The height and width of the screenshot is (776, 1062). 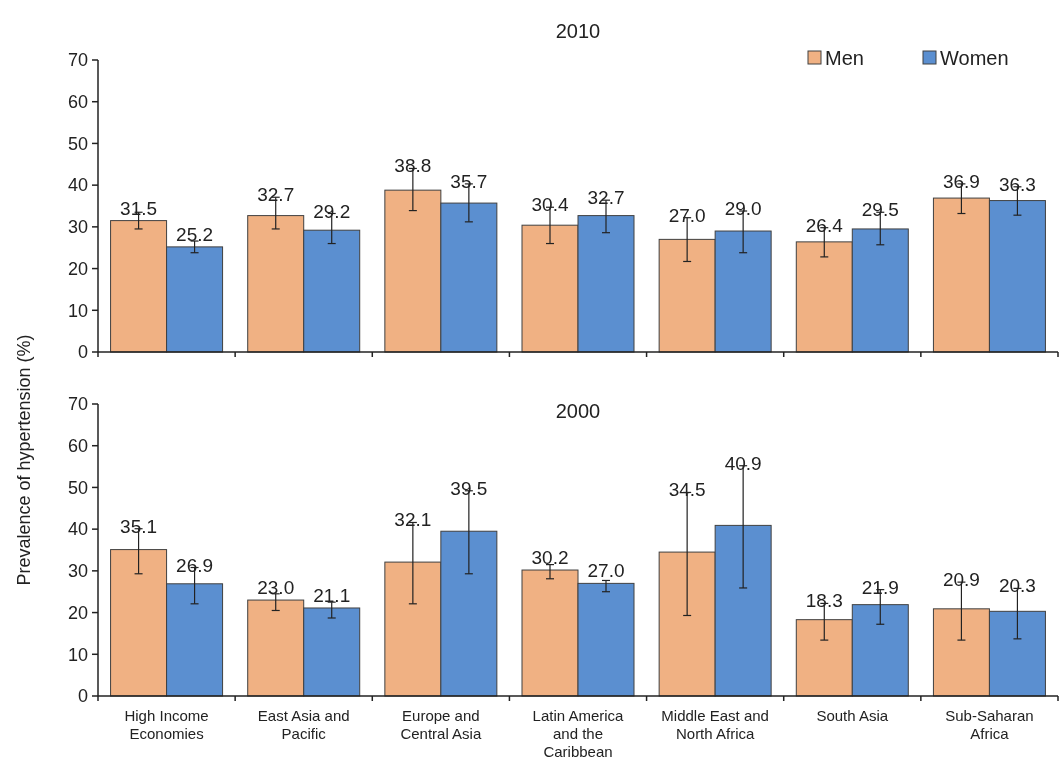 I want to click on x-tick-label: Sub-Saharan Africa, so click(x=989, y=724).